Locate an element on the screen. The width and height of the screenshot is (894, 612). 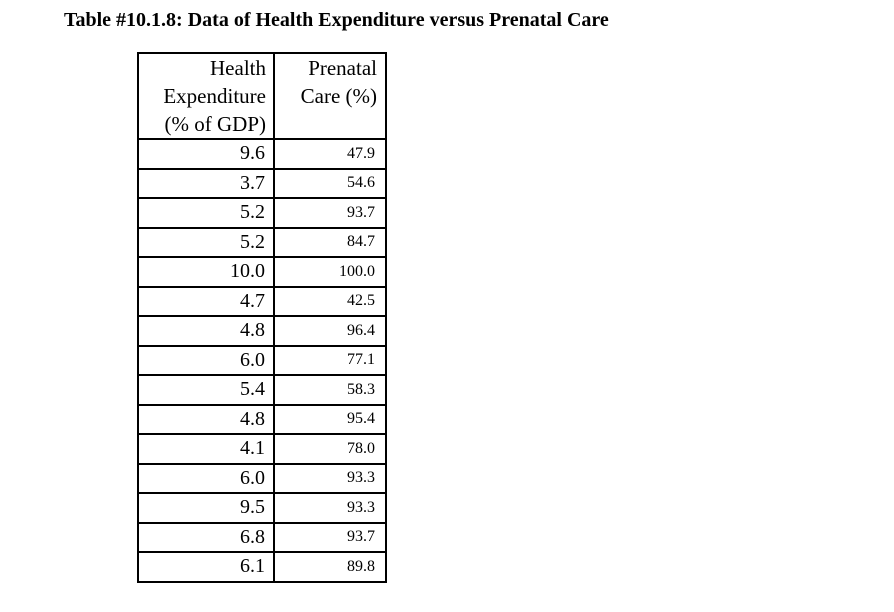
table-row: 4.8 96.4 is located at coordinates (262, 331).